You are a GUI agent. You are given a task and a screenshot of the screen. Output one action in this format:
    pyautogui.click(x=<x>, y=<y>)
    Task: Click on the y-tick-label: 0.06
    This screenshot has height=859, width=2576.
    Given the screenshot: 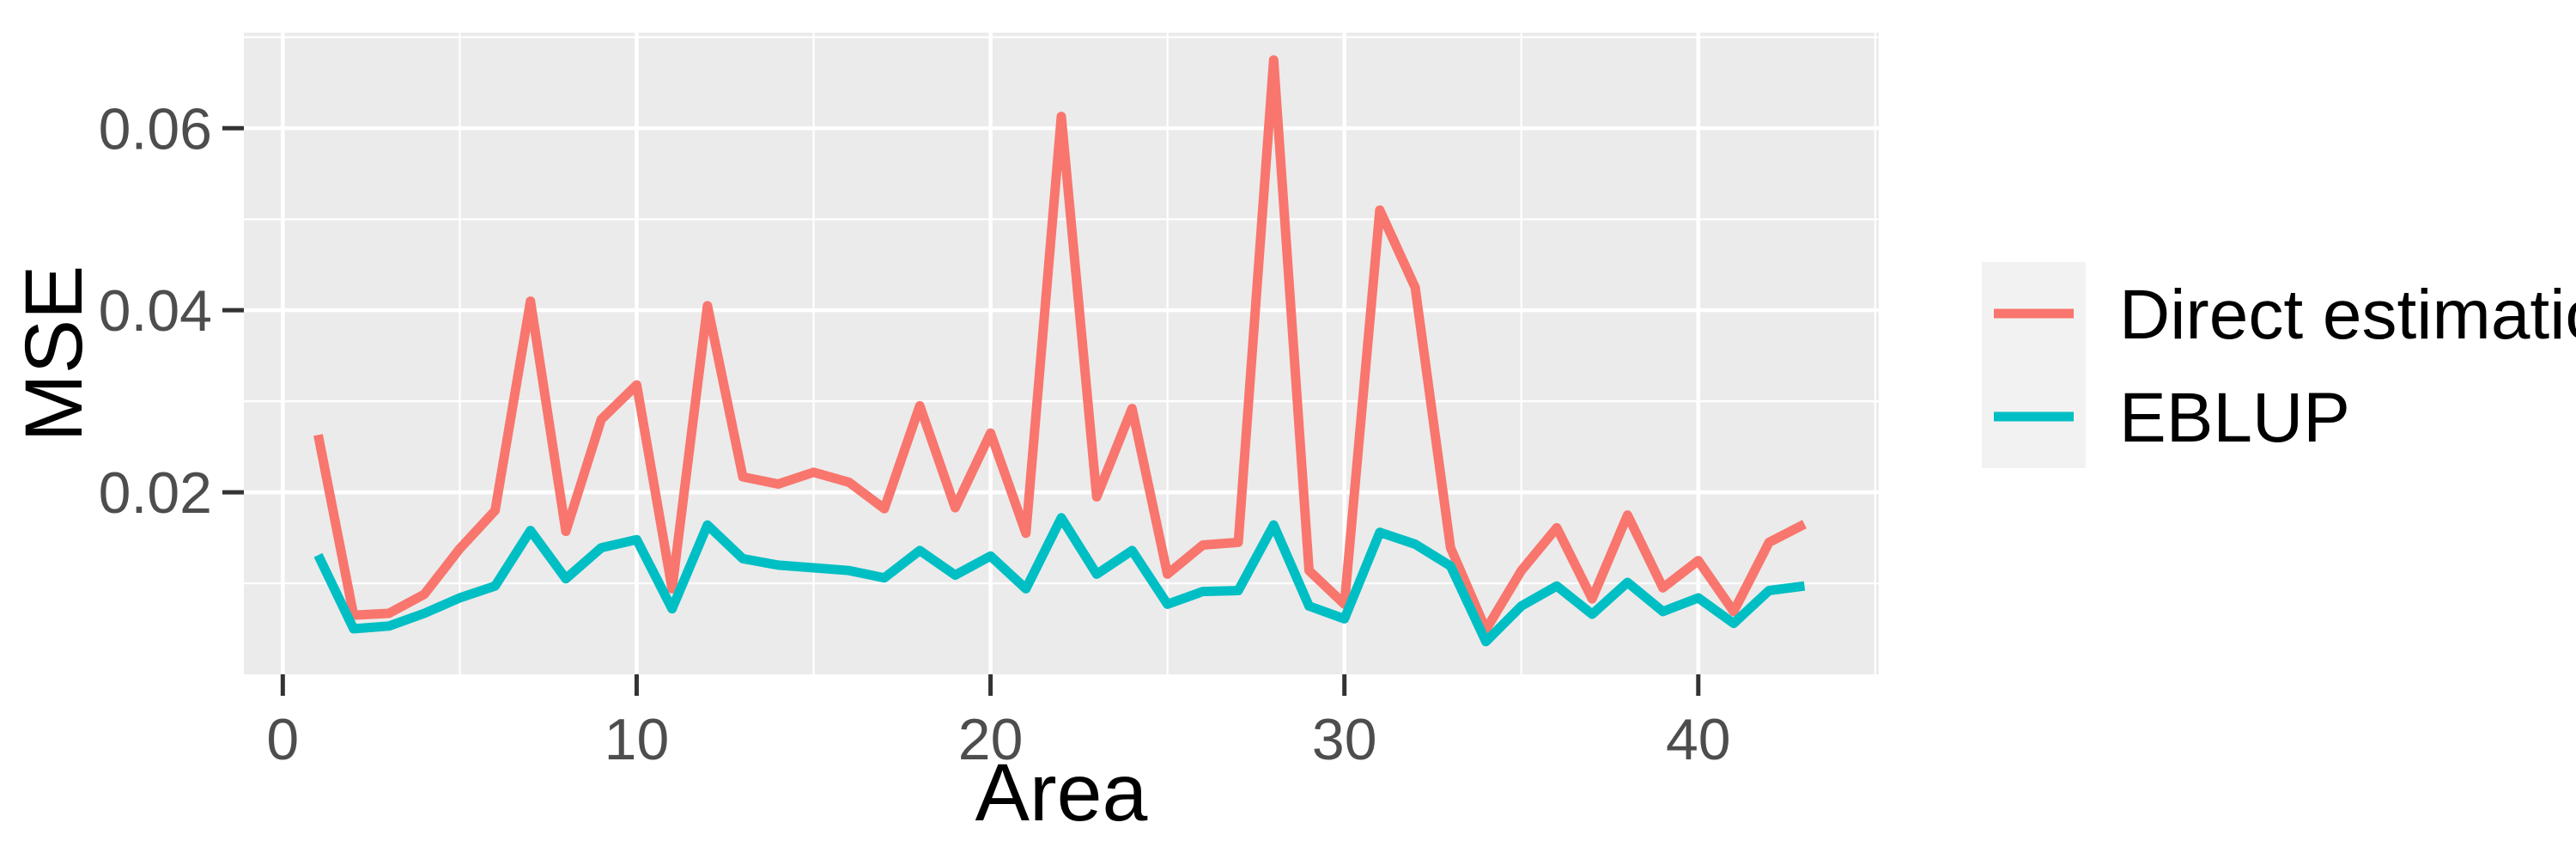 What is the action you would take?
    pyautogui.click(x=155, y=128)
    